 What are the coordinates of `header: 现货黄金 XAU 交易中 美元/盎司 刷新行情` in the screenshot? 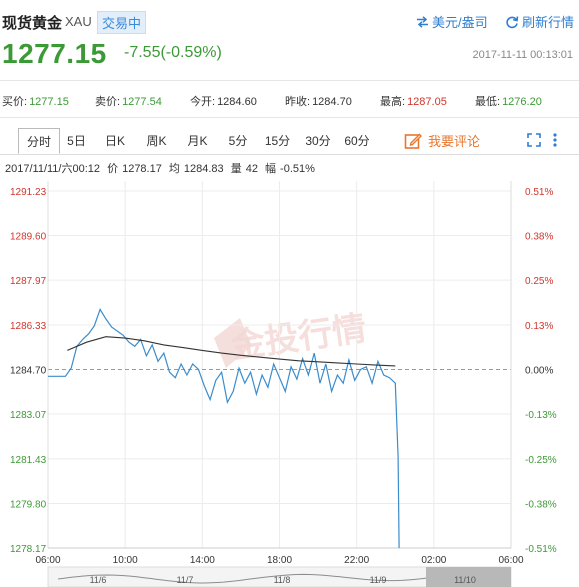 It's located at (289, 22).